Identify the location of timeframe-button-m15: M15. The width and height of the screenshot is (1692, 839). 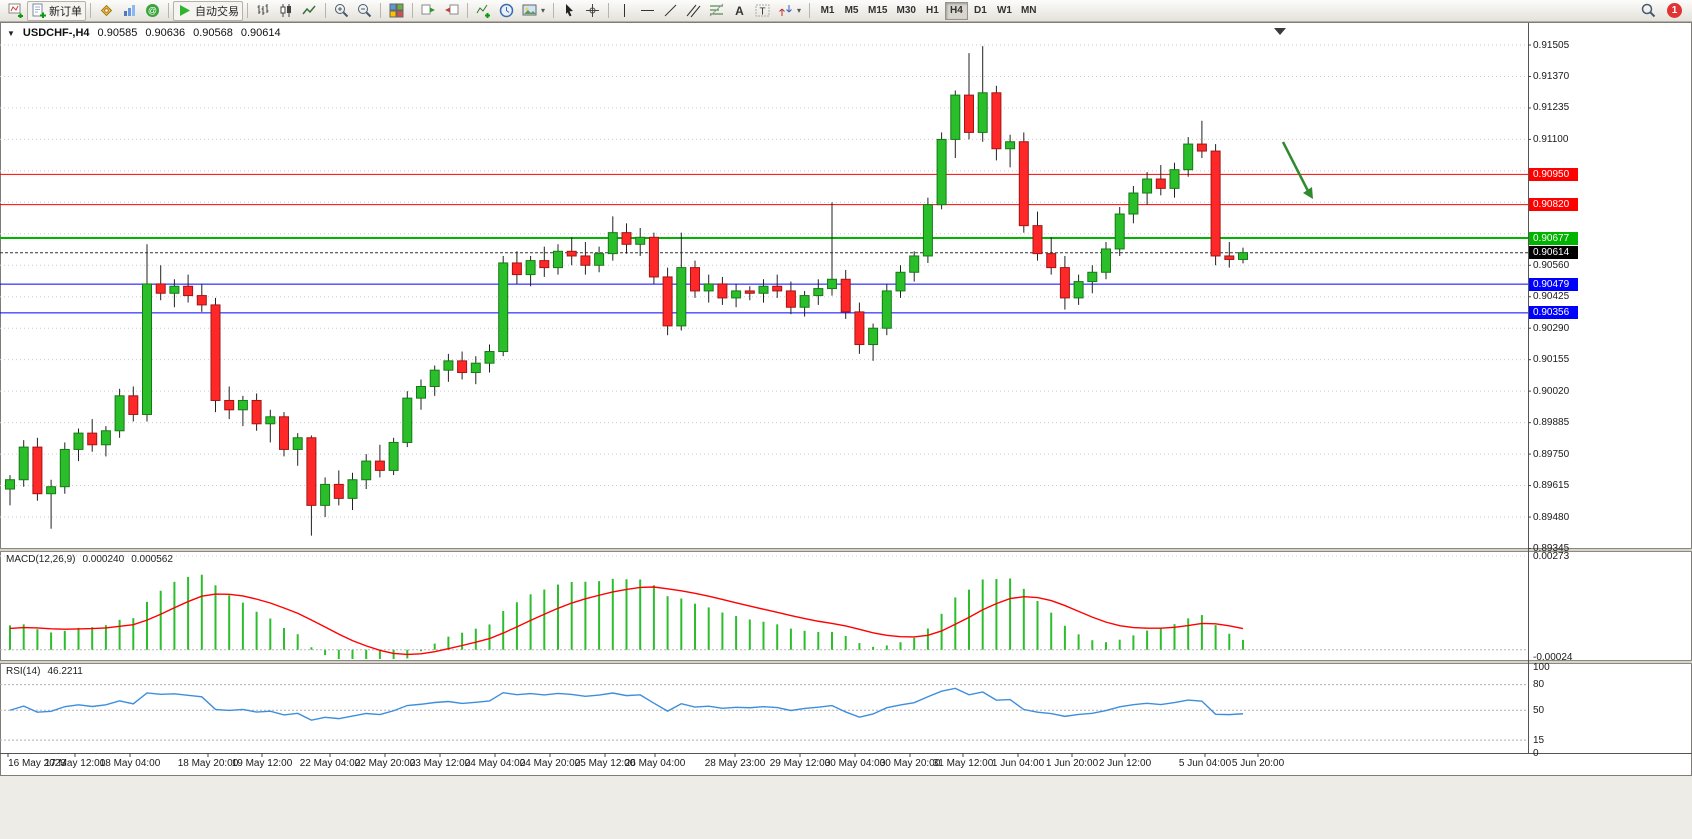
(878, 10).